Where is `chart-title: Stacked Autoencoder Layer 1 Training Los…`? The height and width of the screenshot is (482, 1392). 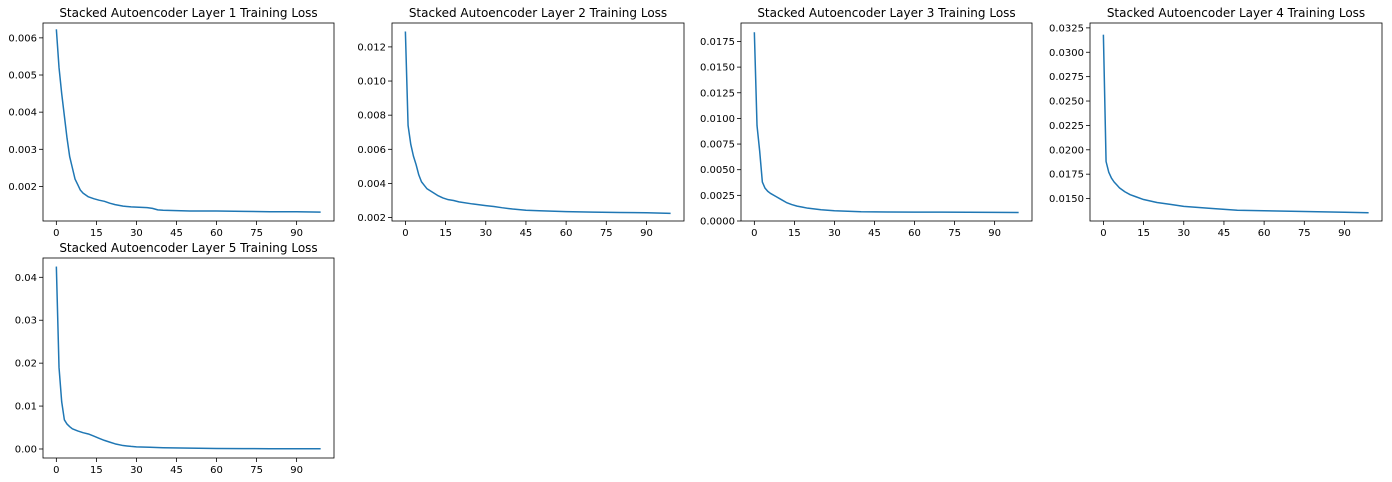 chart-title: Stacked Autoencoder Layer 1 Training Los… is located at coordinates (188, 13).